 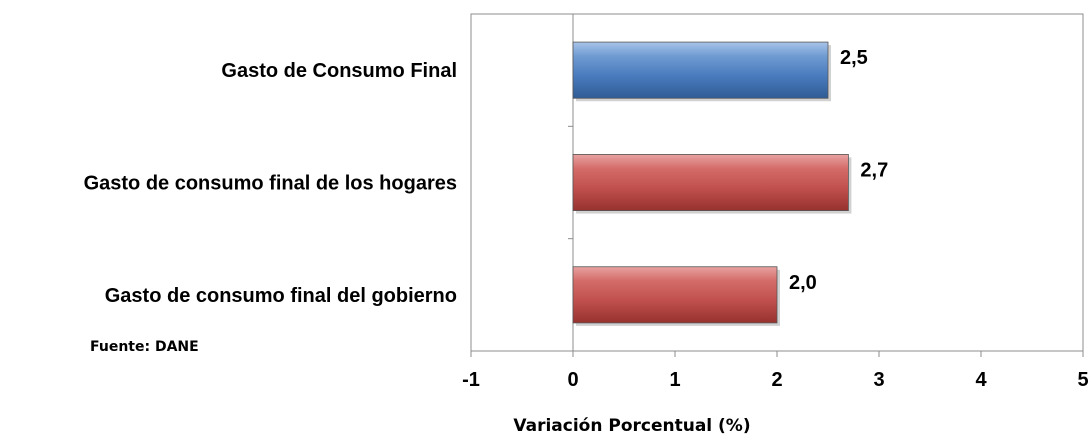 What do you see at coordinates (471, 380) in the screenshot?
I see `x-tick-label-0: -1` at bounding box center [471, 380].